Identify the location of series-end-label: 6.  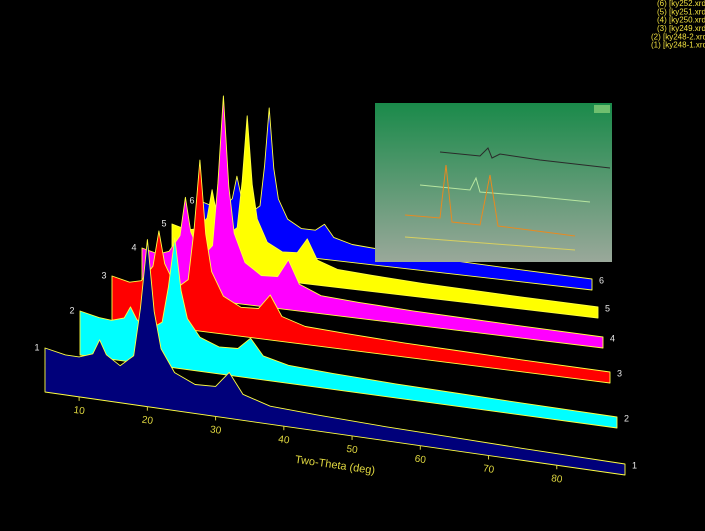
(601, 280).